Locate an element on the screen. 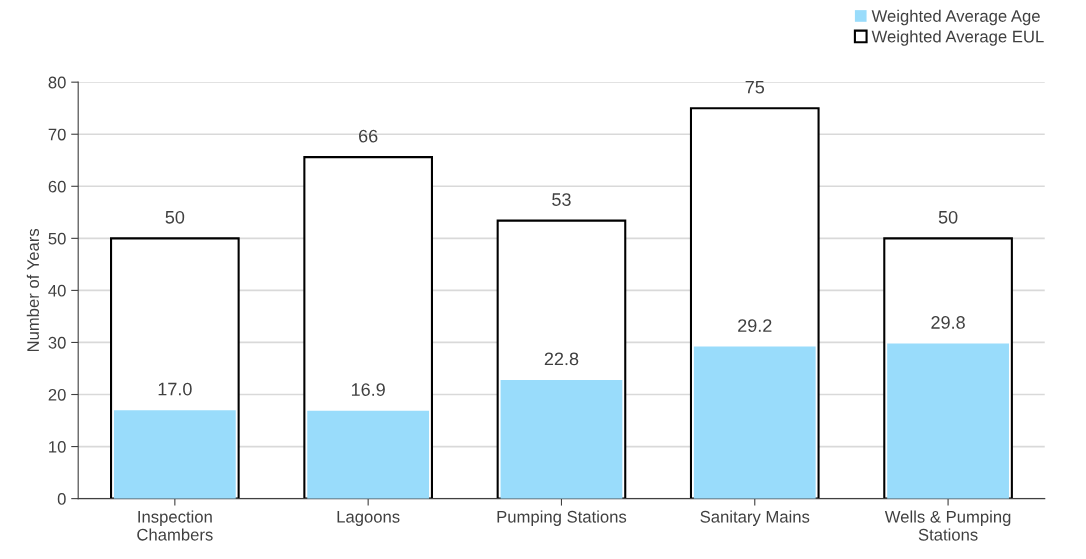 The image size is (1086, 559). legend-label: Weighted Average EUL is located at coordinates (957, 38).